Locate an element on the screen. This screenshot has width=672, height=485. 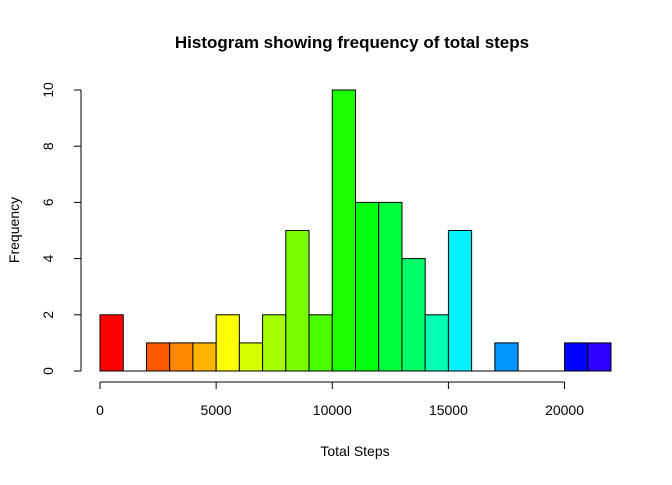
x-tick-label: 10000 is located at coordinates (332, 410).